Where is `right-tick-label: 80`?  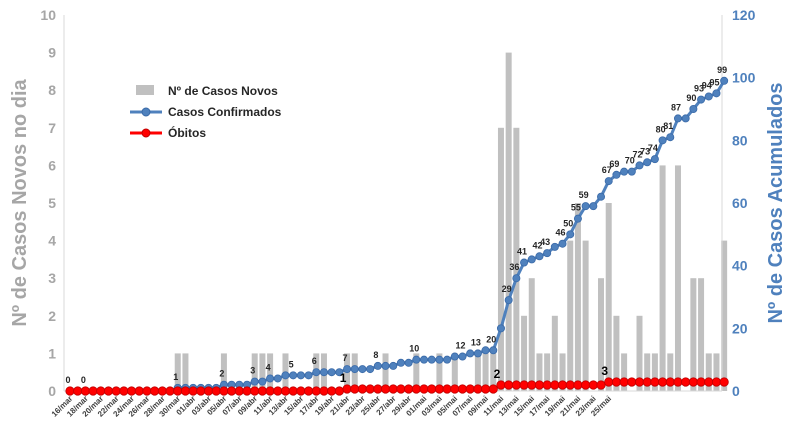
right-tick-label: 80 is located at coordinates (740, 140).